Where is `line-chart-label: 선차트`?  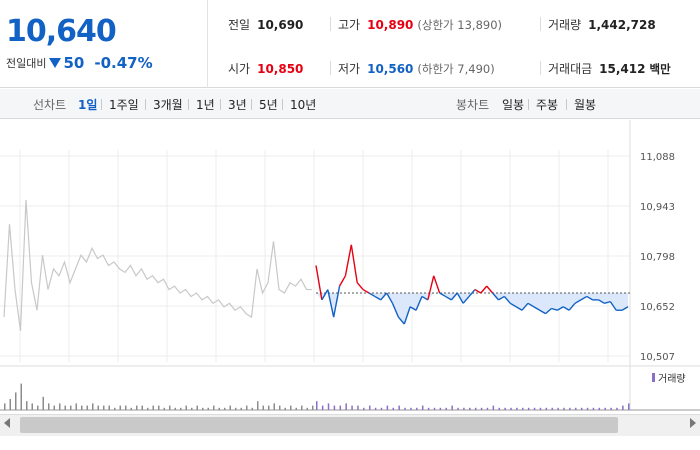
line-chart-label: 선차트 is located at coordinates (50, 105).